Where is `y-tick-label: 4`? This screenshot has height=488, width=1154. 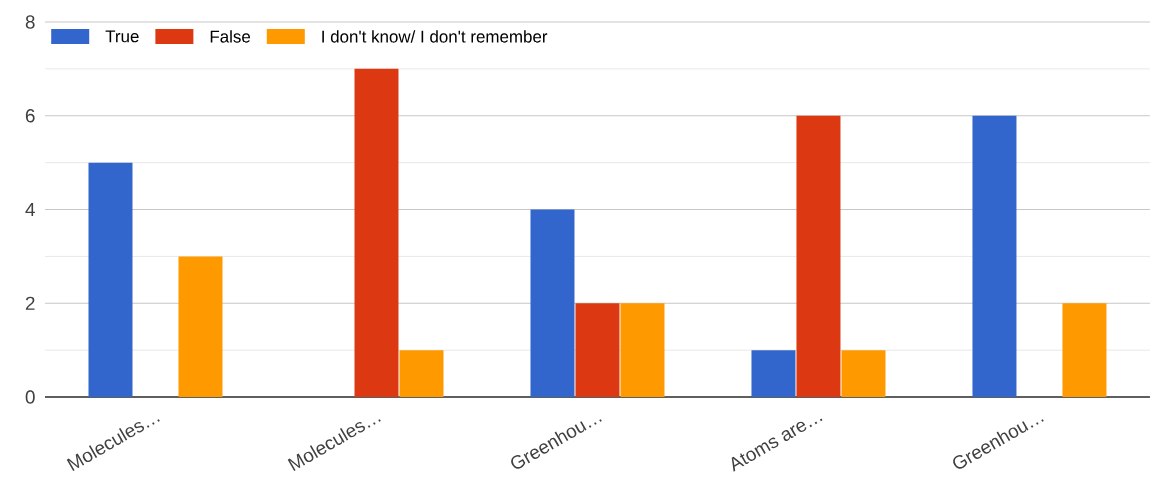 y-tick-label: 4 is located at coordinates (30, 209).